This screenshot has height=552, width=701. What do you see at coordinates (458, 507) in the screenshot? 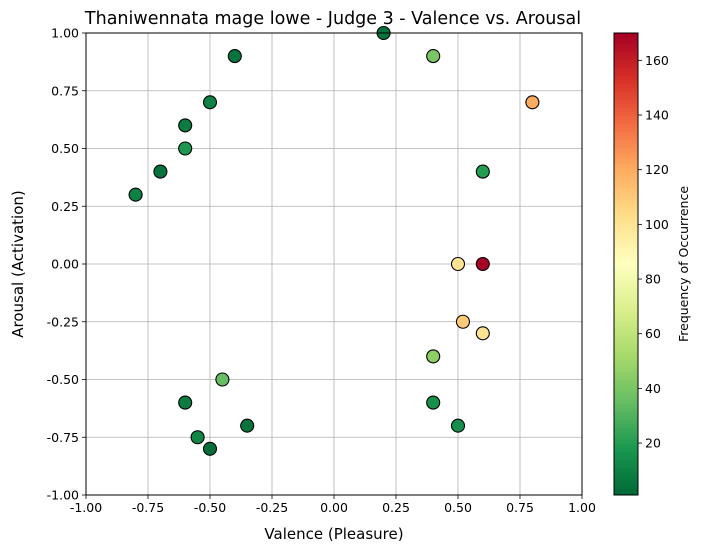
I see `x-tick-label: 0.50` at bounding box center [458, 507].